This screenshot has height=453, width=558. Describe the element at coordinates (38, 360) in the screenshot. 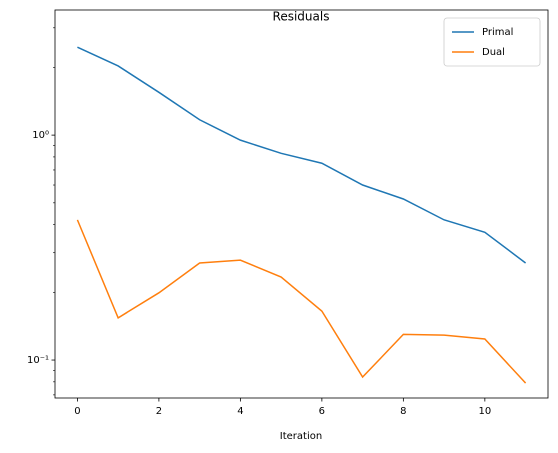

I see `y-tick-label: 10⁻¹` at that location.